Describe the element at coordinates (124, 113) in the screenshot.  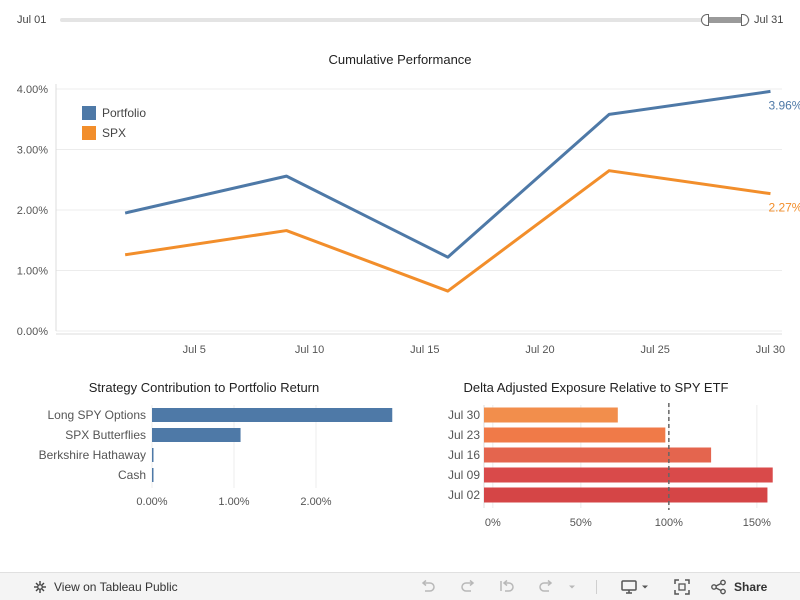
I see `legend-label-portfolio: Portfolio` at that location.